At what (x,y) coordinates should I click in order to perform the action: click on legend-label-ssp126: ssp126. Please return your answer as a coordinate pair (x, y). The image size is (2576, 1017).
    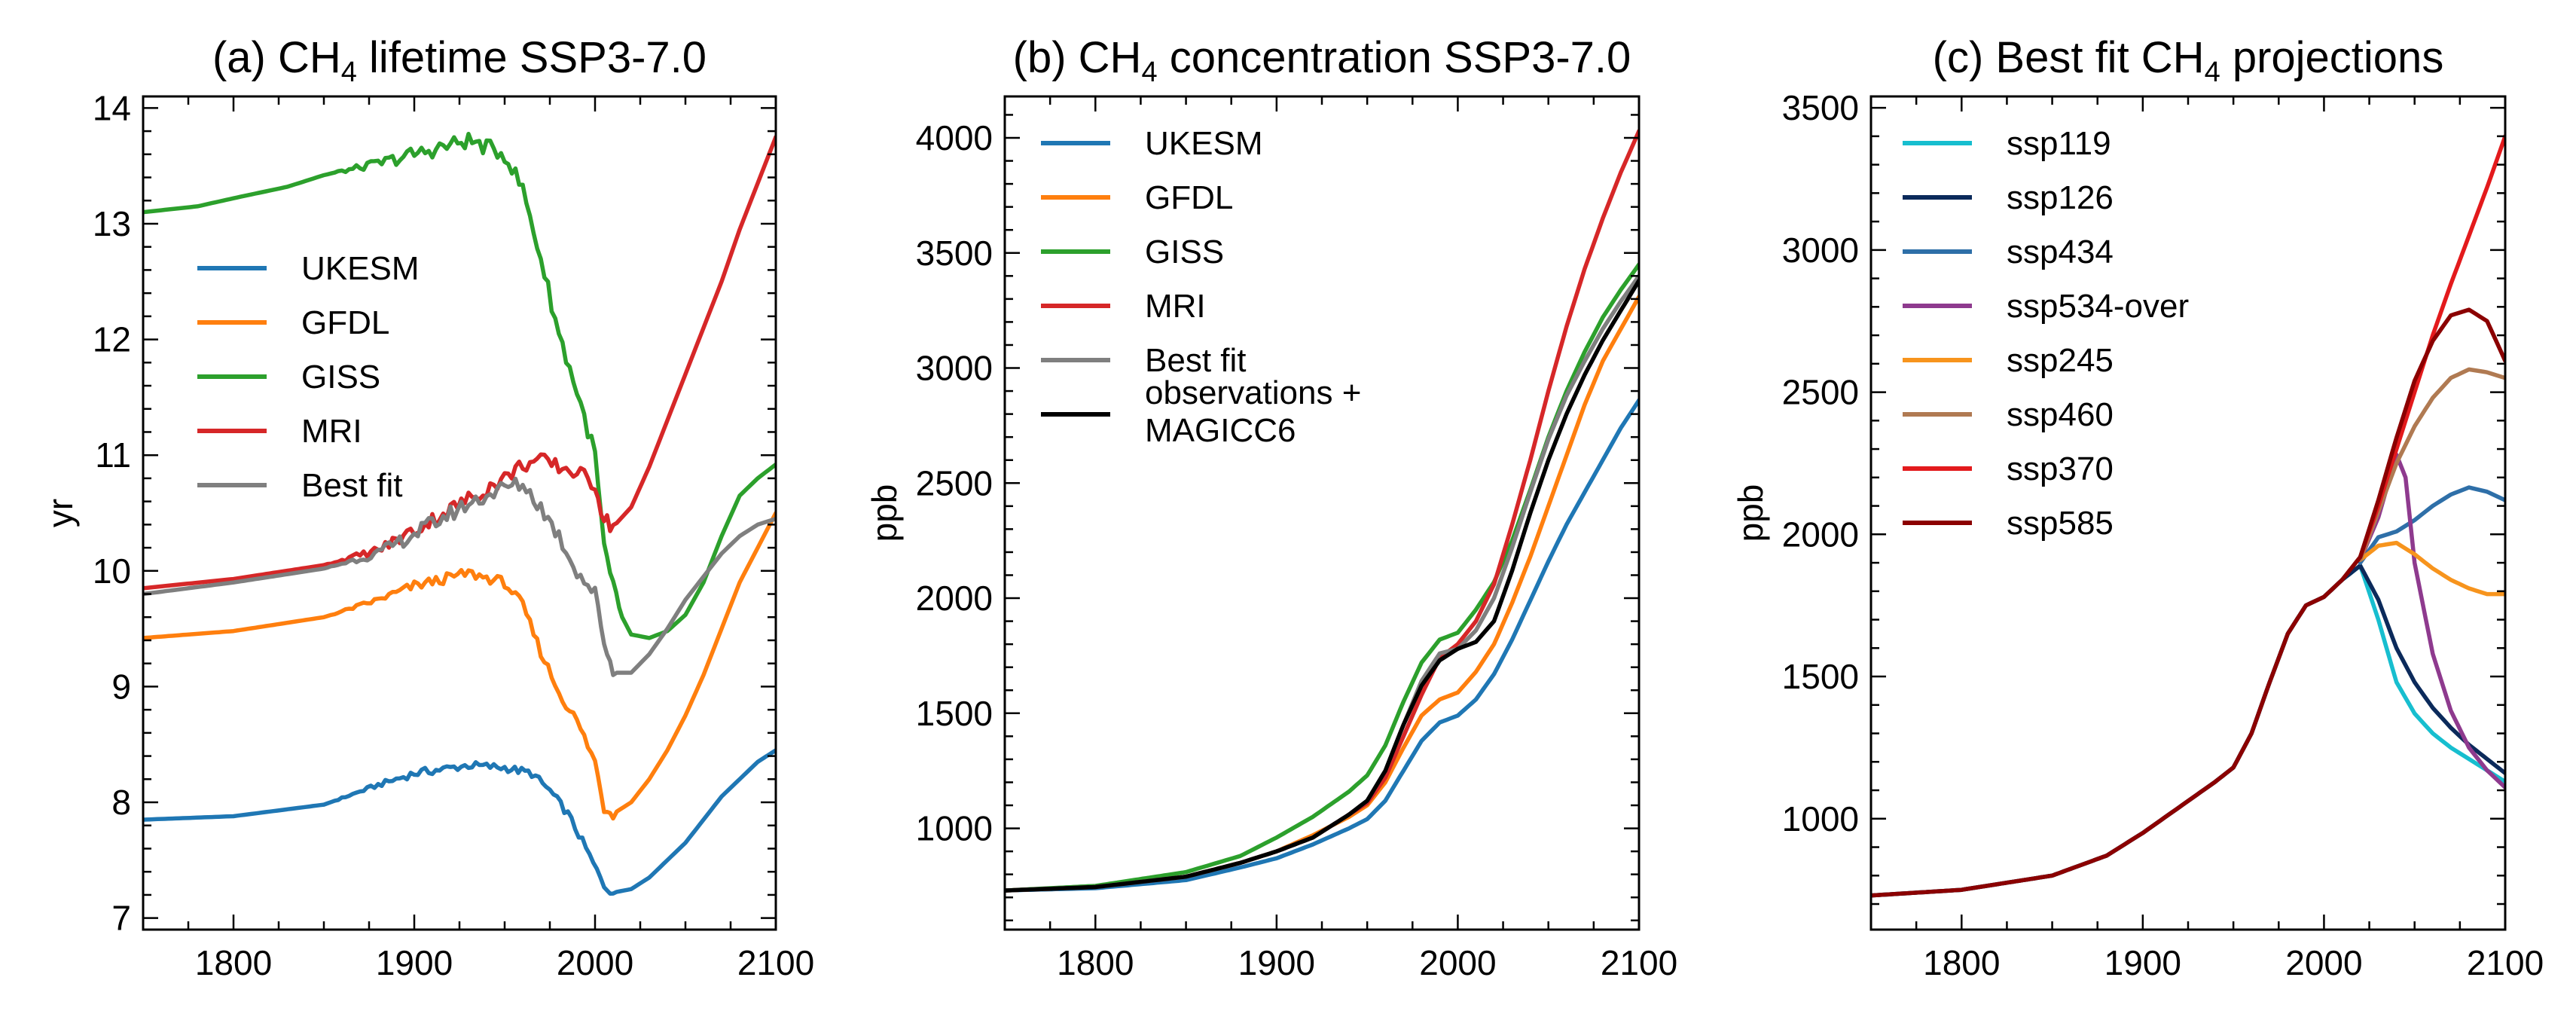
    Looking at the image, I should click on (2060, 198).